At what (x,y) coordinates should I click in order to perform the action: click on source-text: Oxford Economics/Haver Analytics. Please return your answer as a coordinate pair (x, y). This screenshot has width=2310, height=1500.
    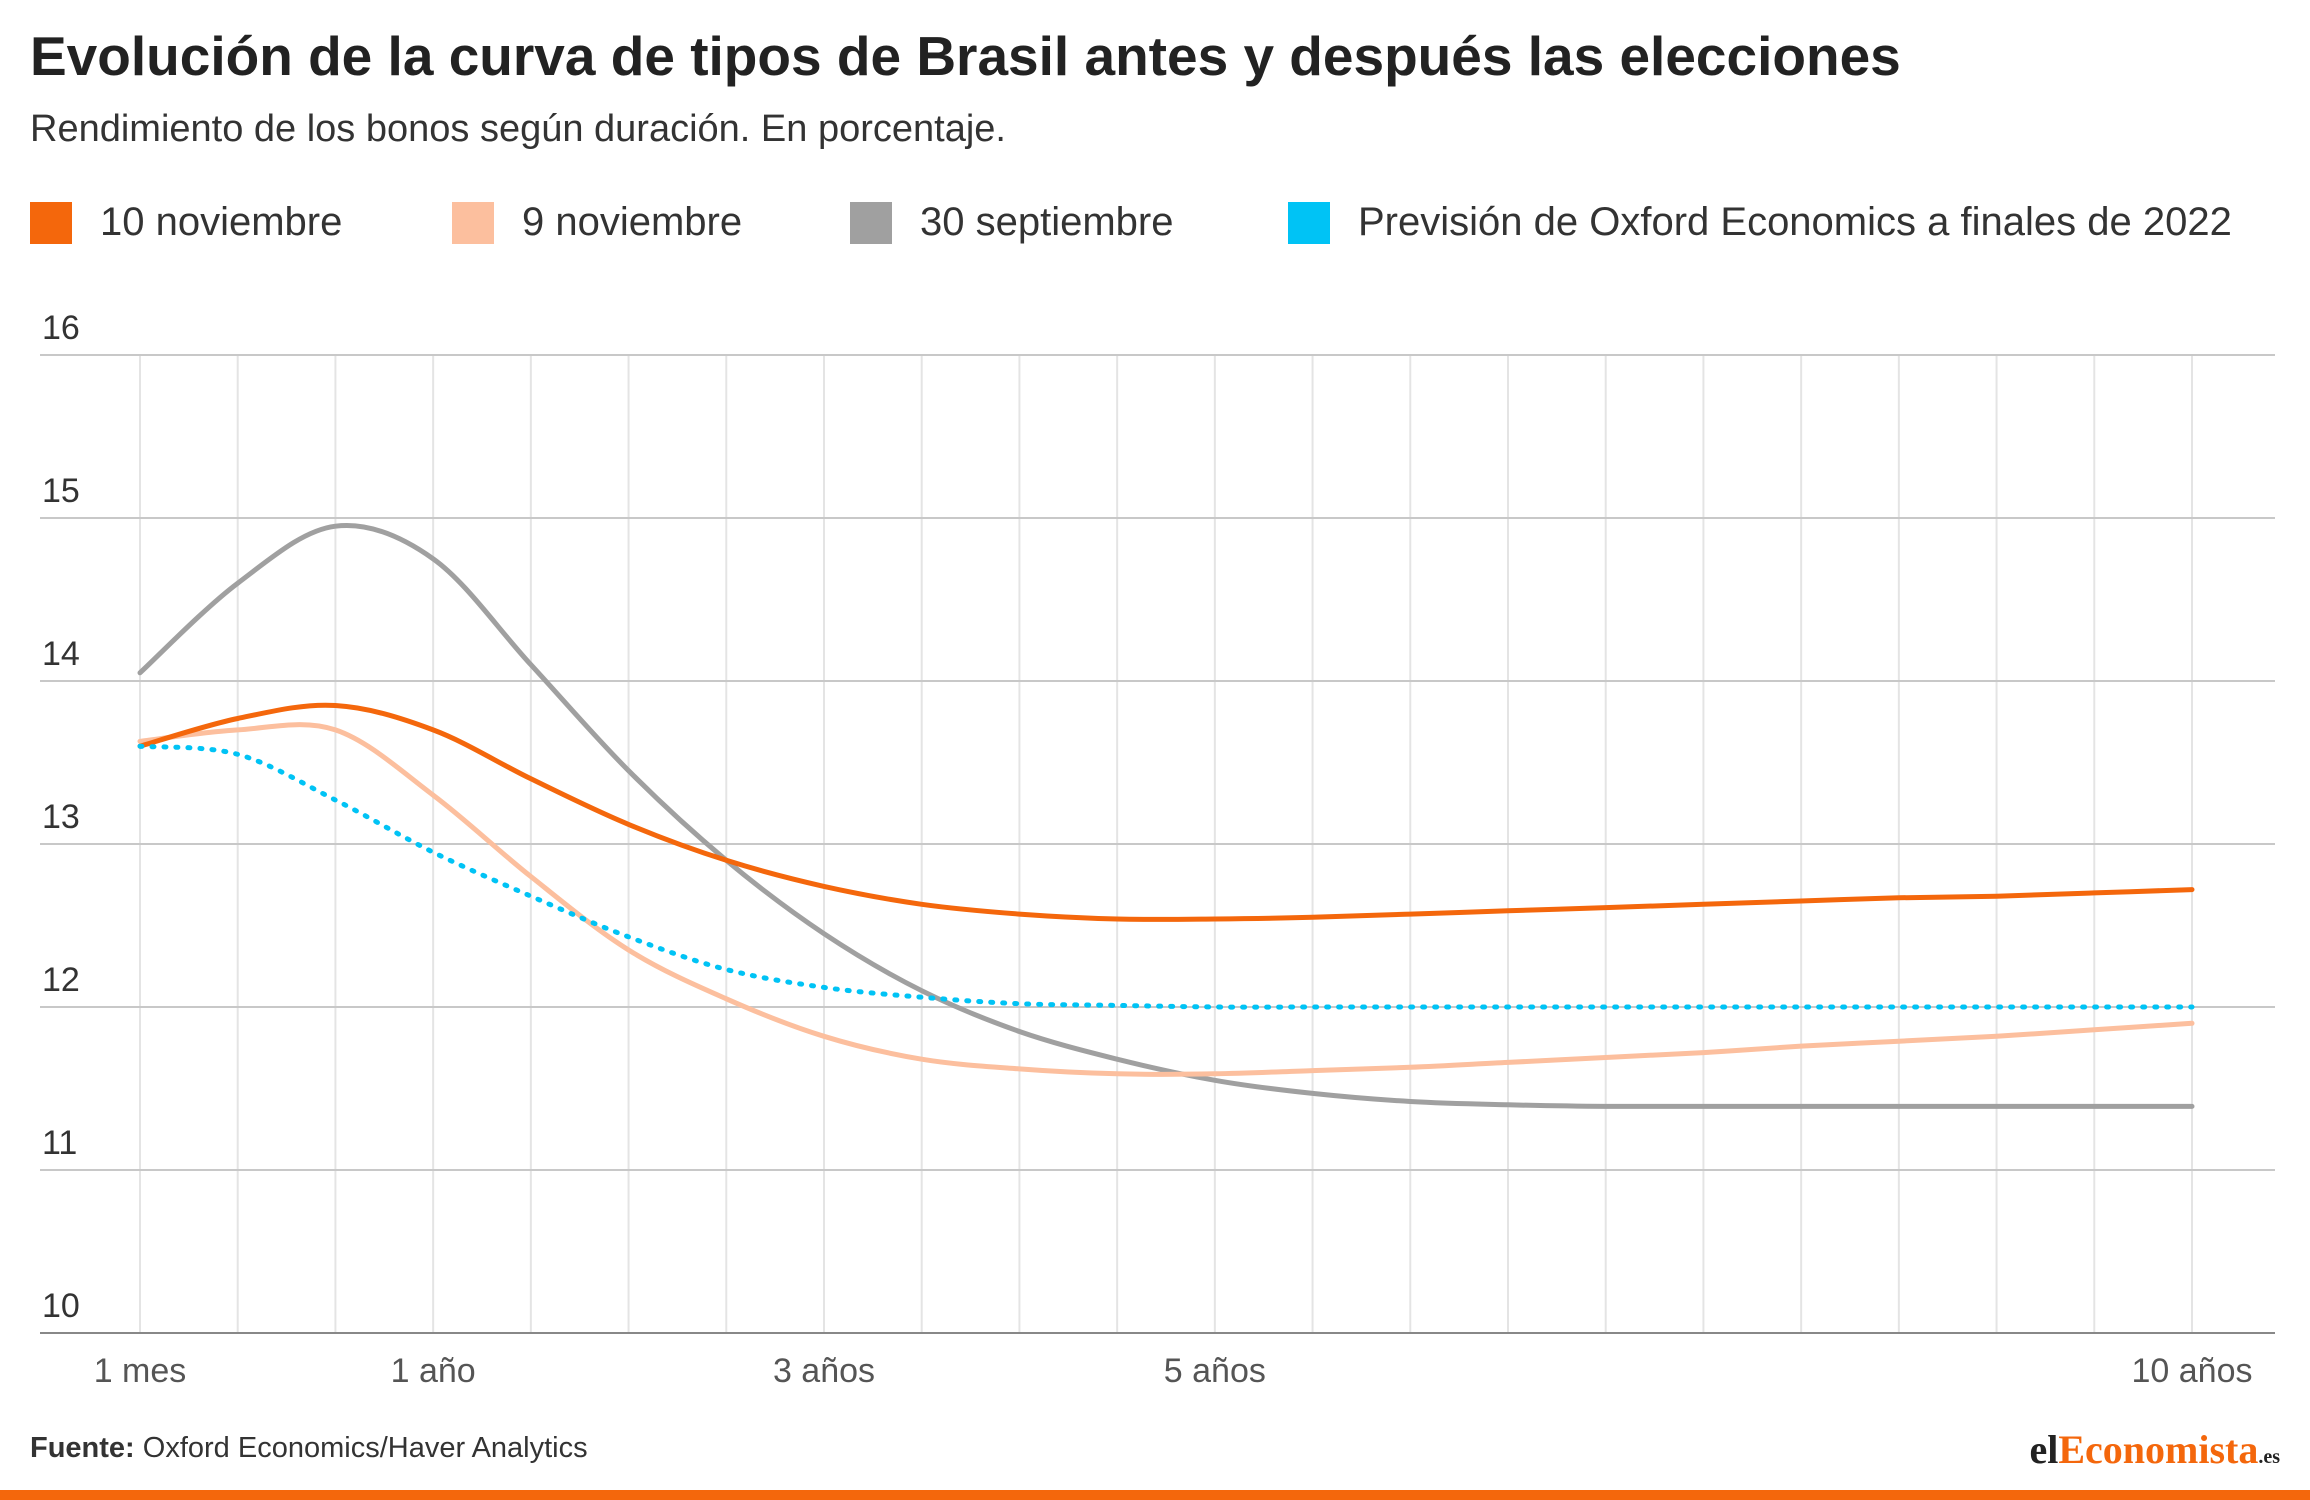
    Looking at the image, I should click on (365, 1448).